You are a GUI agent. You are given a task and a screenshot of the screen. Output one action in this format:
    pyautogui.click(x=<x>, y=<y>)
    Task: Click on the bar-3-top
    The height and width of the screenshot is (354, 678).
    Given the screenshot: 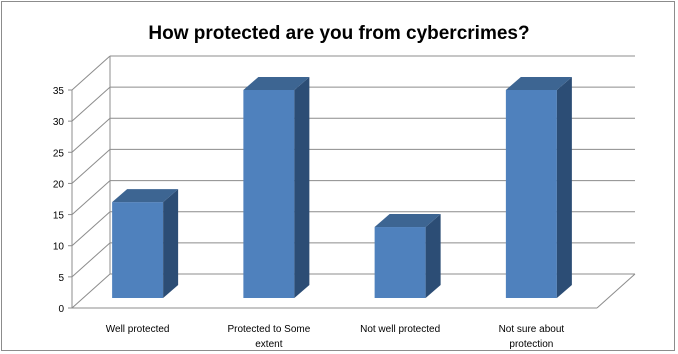 What is the action you would take?
    pyautogui.click(x=407, y=221)
    